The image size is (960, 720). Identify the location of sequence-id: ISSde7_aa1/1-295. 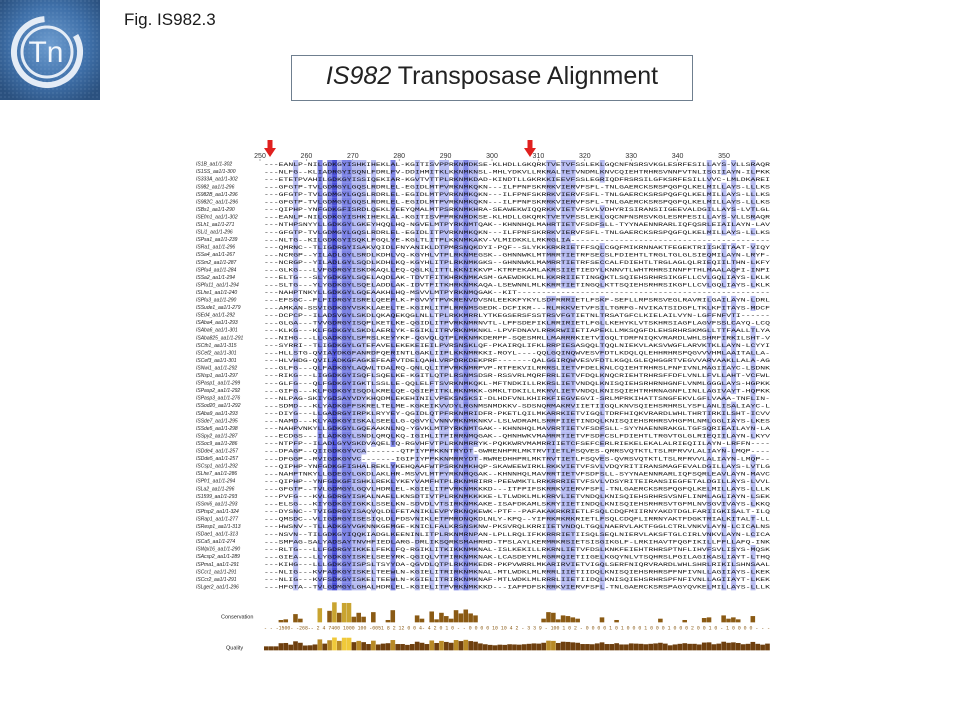
(217, 421).